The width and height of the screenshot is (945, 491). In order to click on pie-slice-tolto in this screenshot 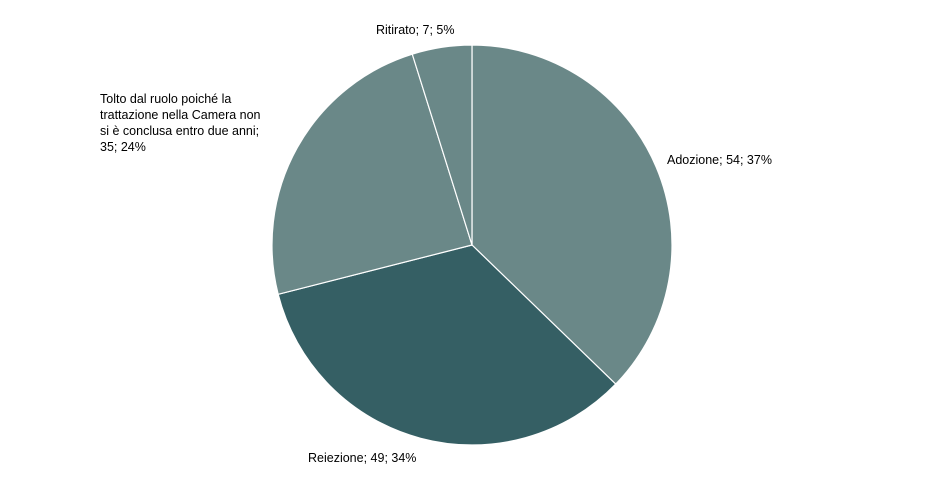, I will do `click(372, 174)`.